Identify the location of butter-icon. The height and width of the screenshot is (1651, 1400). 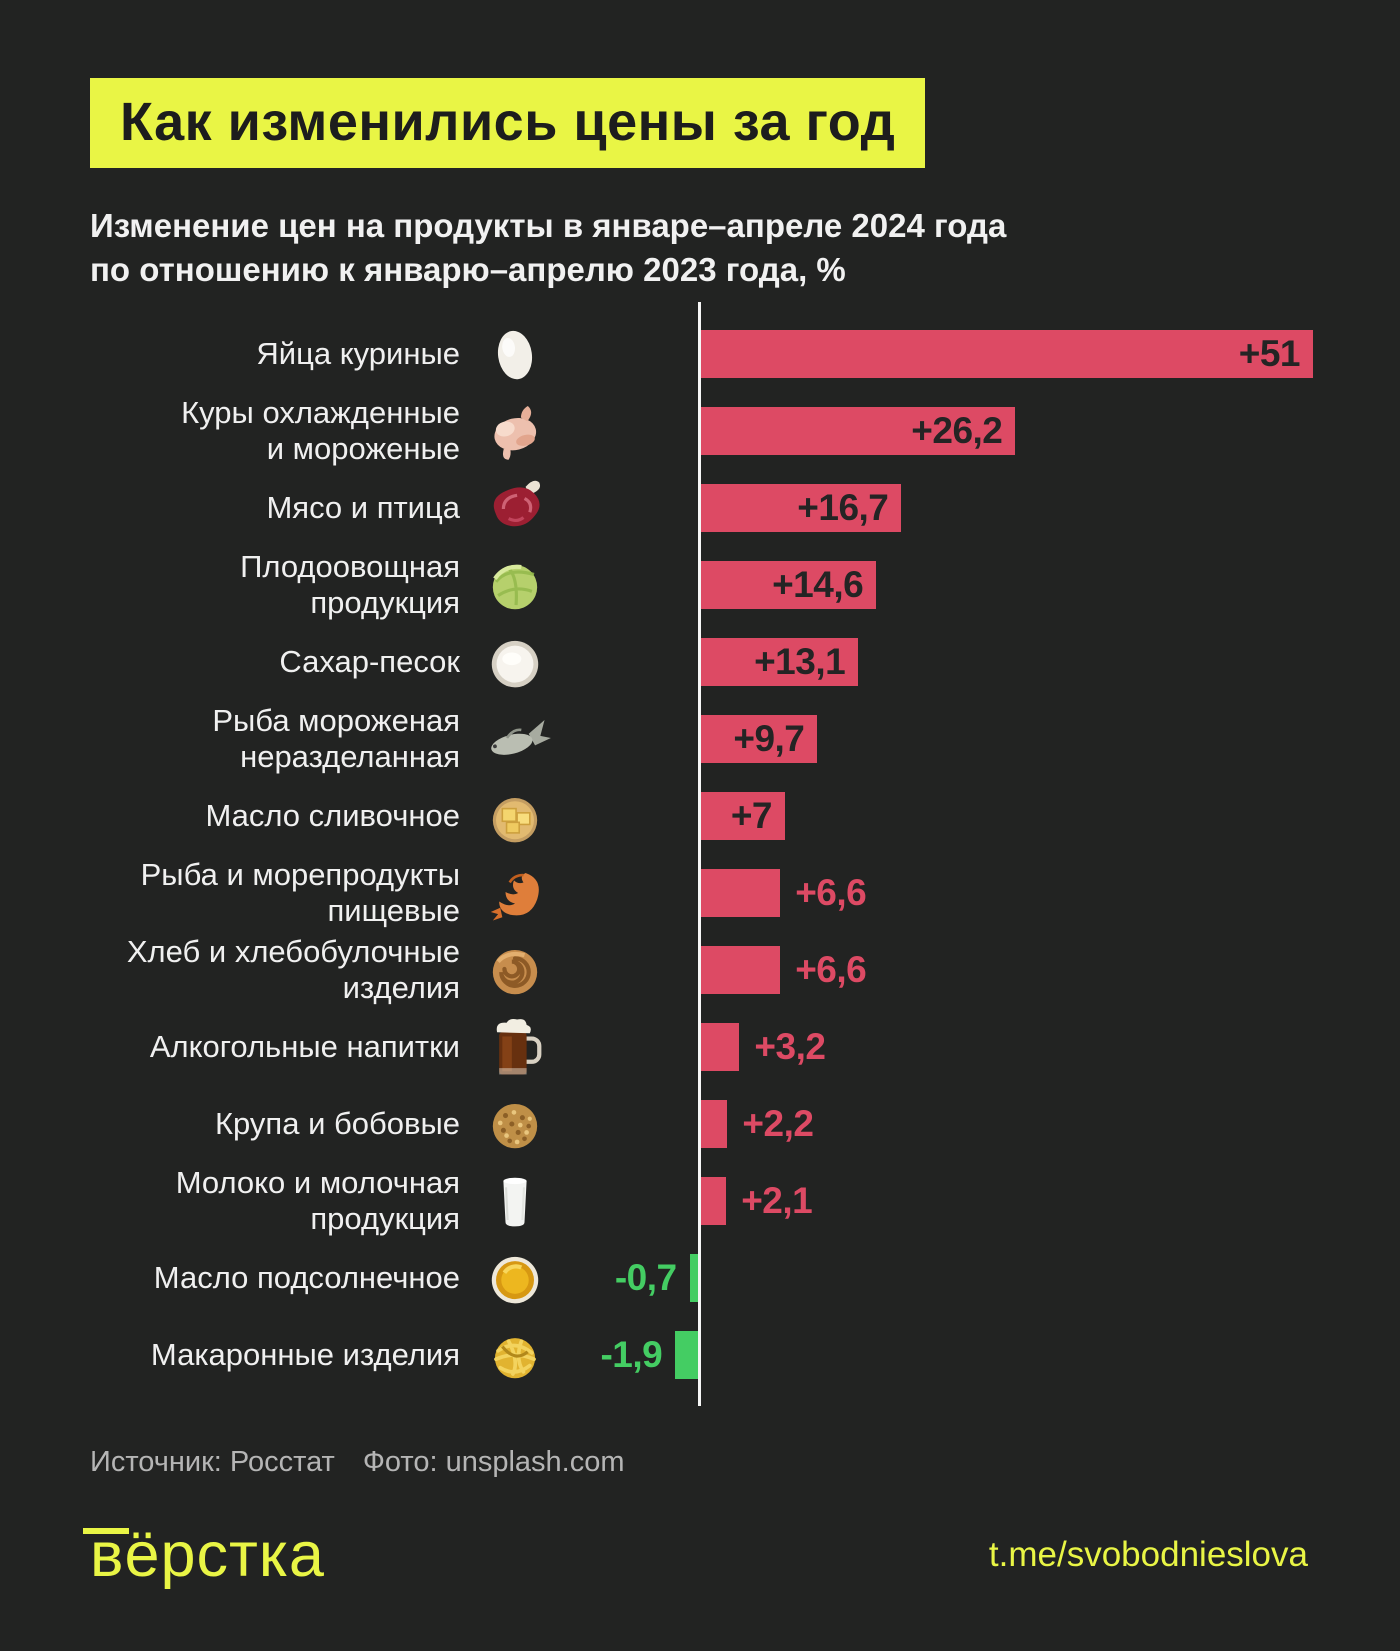
(515, 816).